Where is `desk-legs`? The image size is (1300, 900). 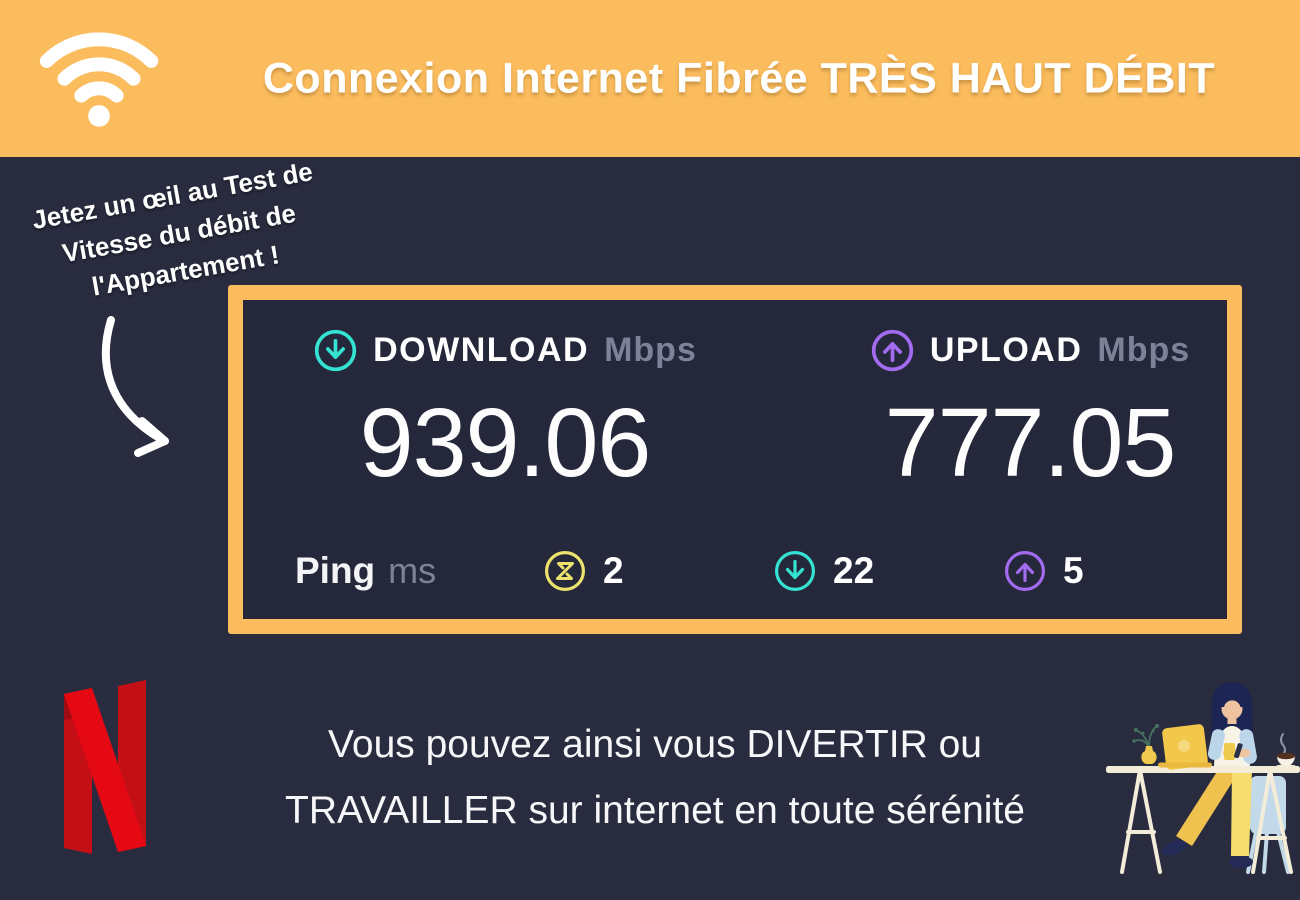
desk-legs is located at coordinates (1206, 821).